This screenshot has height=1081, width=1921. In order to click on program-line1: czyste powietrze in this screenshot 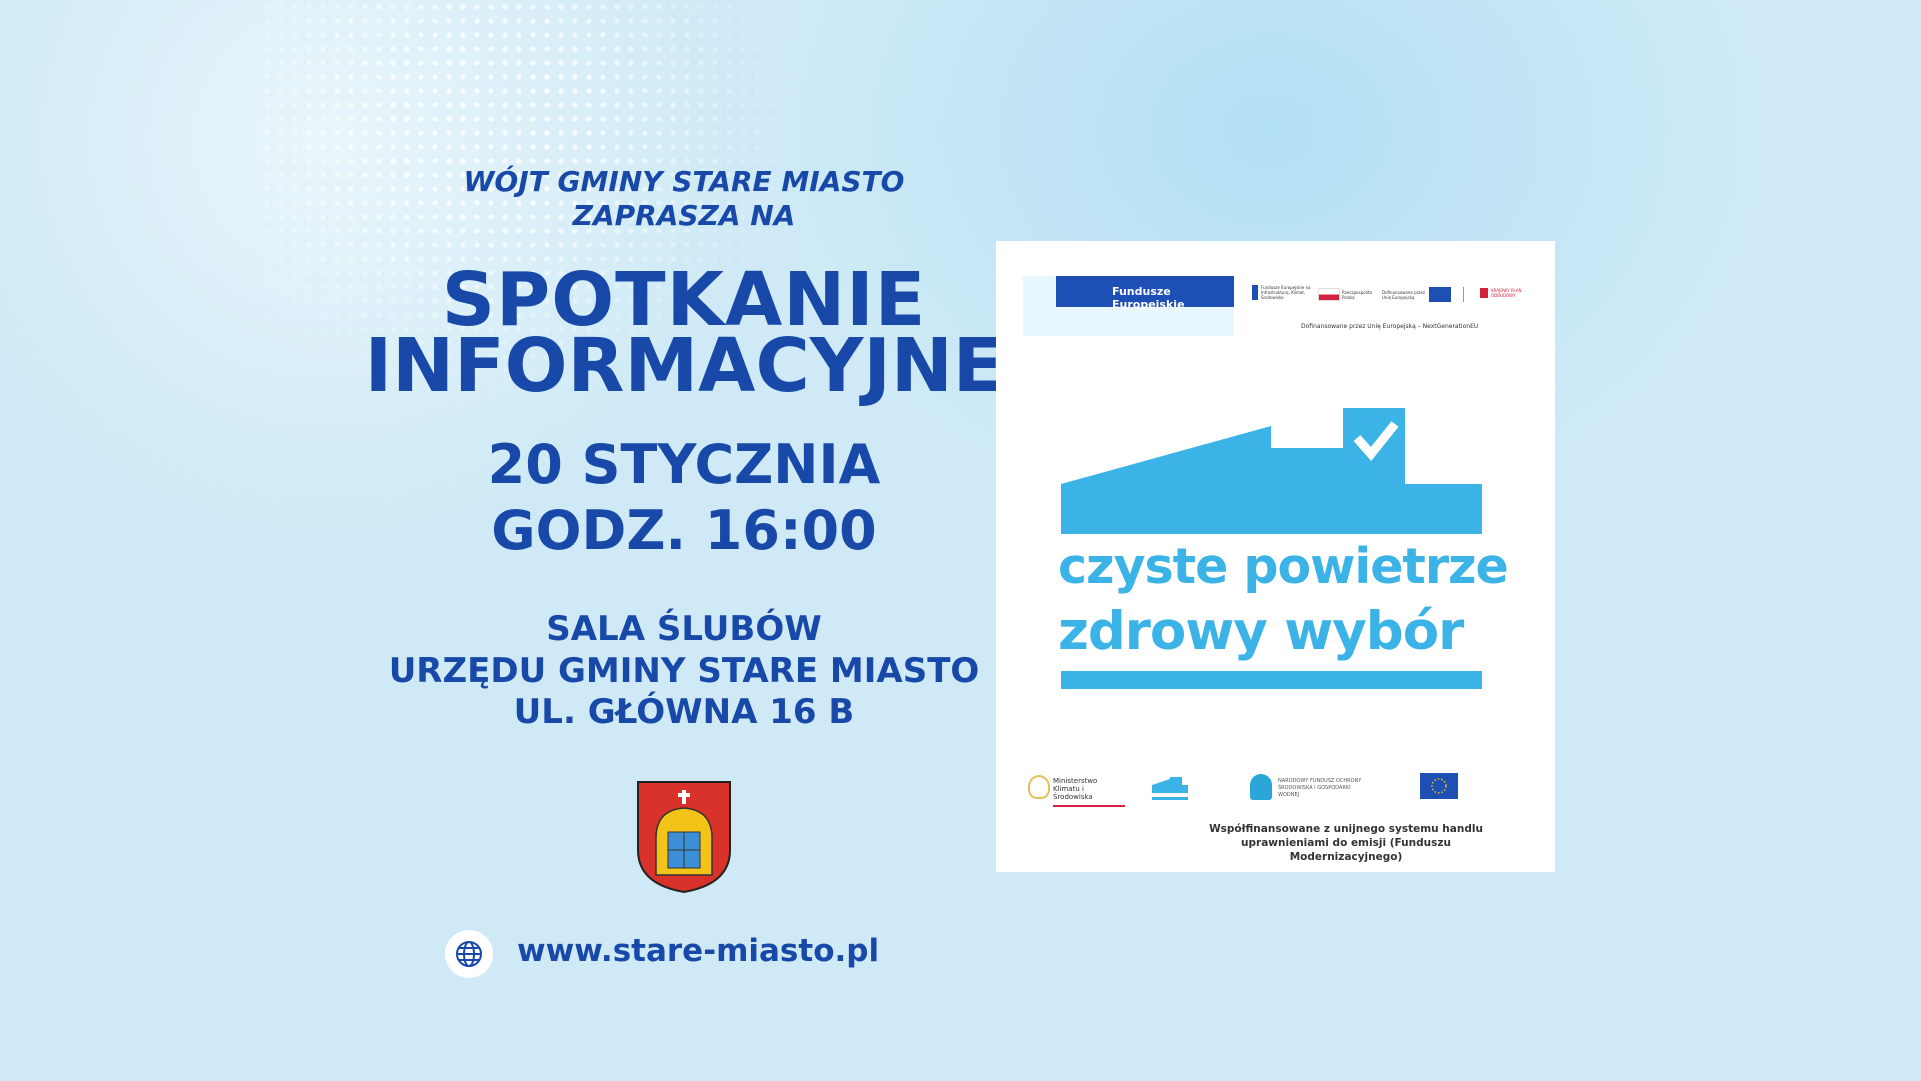, I will do `click(1283, 566)`.